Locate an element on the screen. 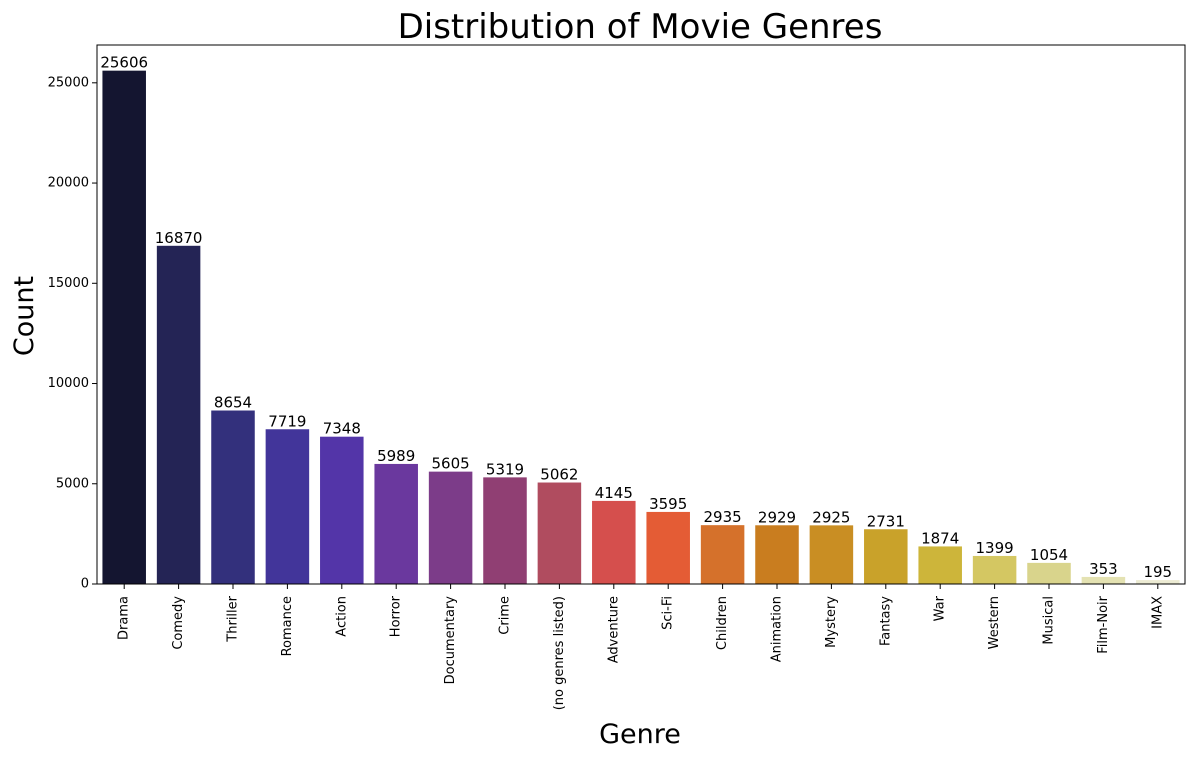 The width and height of the screenshot is (1192, 759). y-tick-label: 20000 is located at coordinates (68, 183).